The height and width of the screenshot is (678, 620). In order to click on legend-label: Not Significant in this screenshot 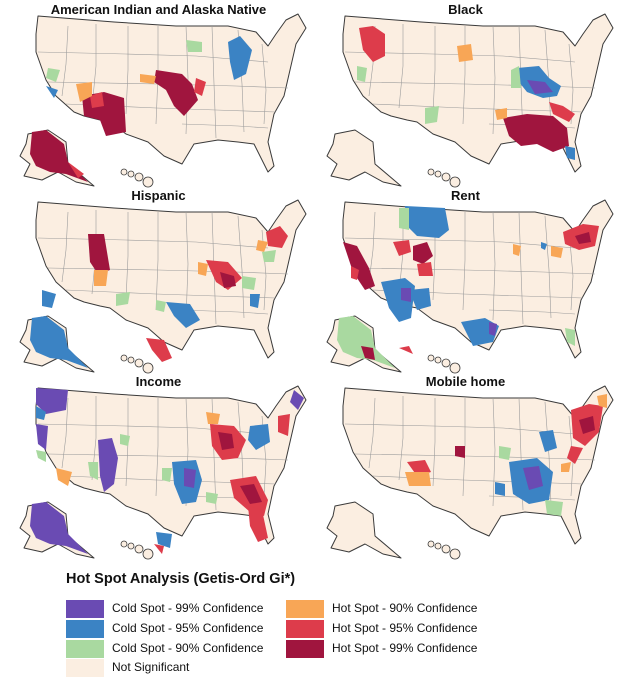, I will do `click(151, 667)`.